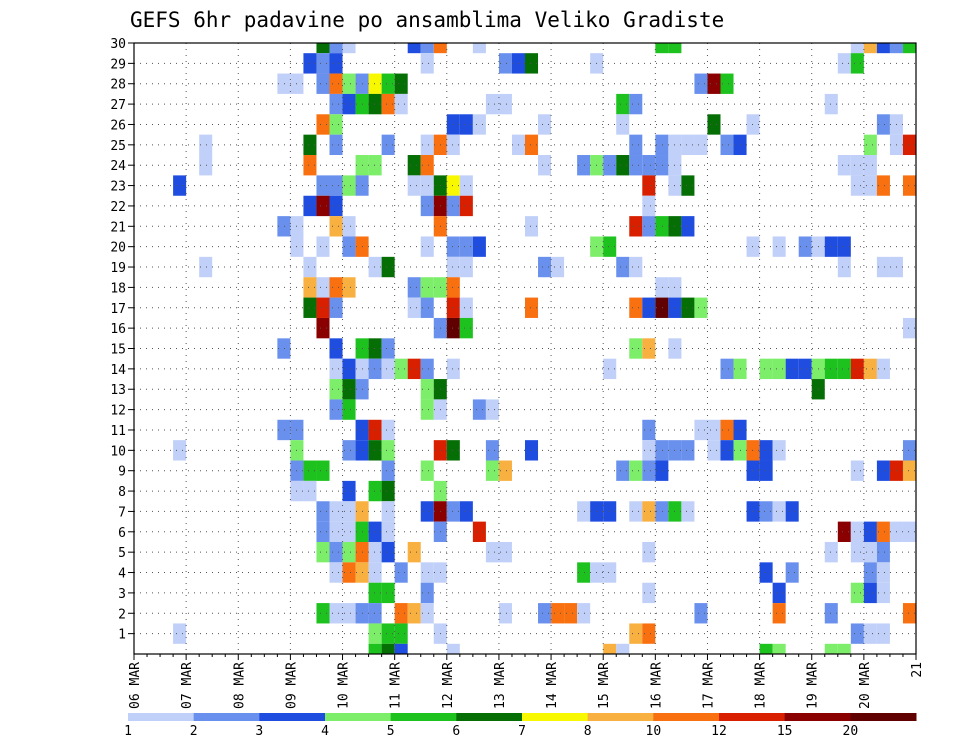 This screenshot has height=742, width=960. What do you see at coordinates (118, 207) in the screenshot?
I see `y-tick-label: 22` at bounding box center [118, 207].